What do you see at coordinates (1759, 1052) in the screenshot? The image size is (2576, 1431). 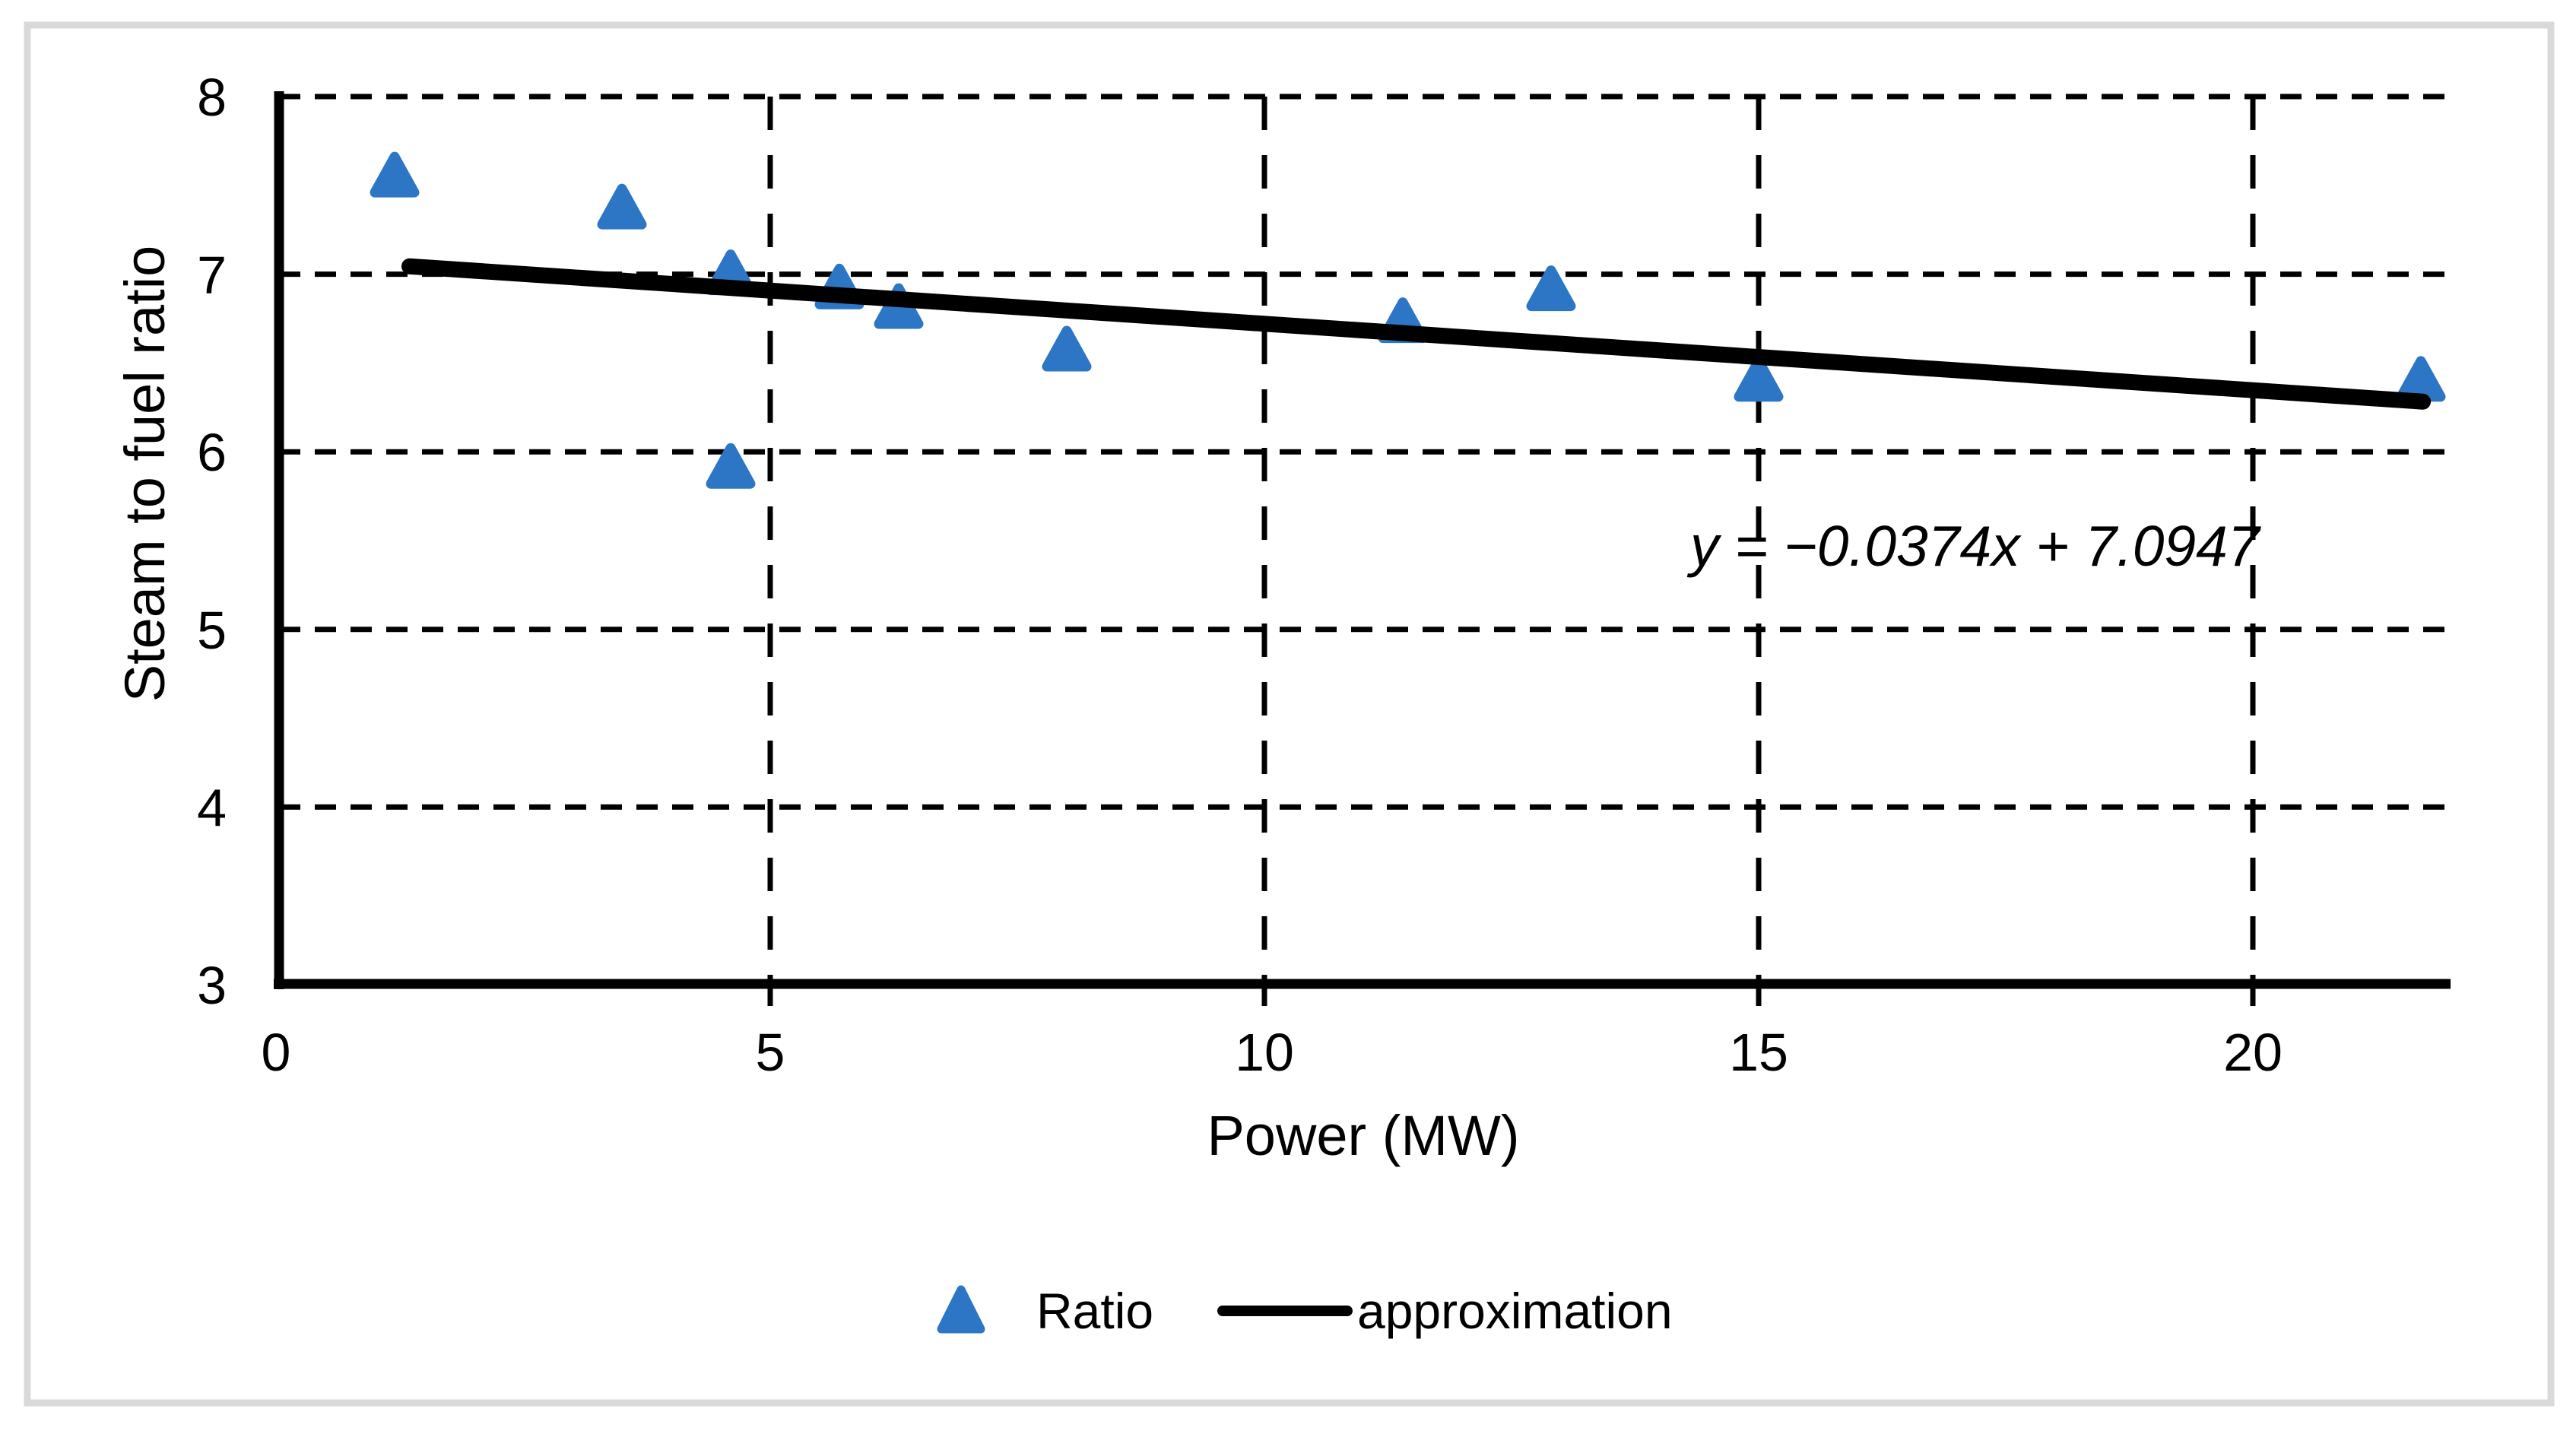 I see `x-tick-label-15: 15` at bounding box center [1759, 1052].